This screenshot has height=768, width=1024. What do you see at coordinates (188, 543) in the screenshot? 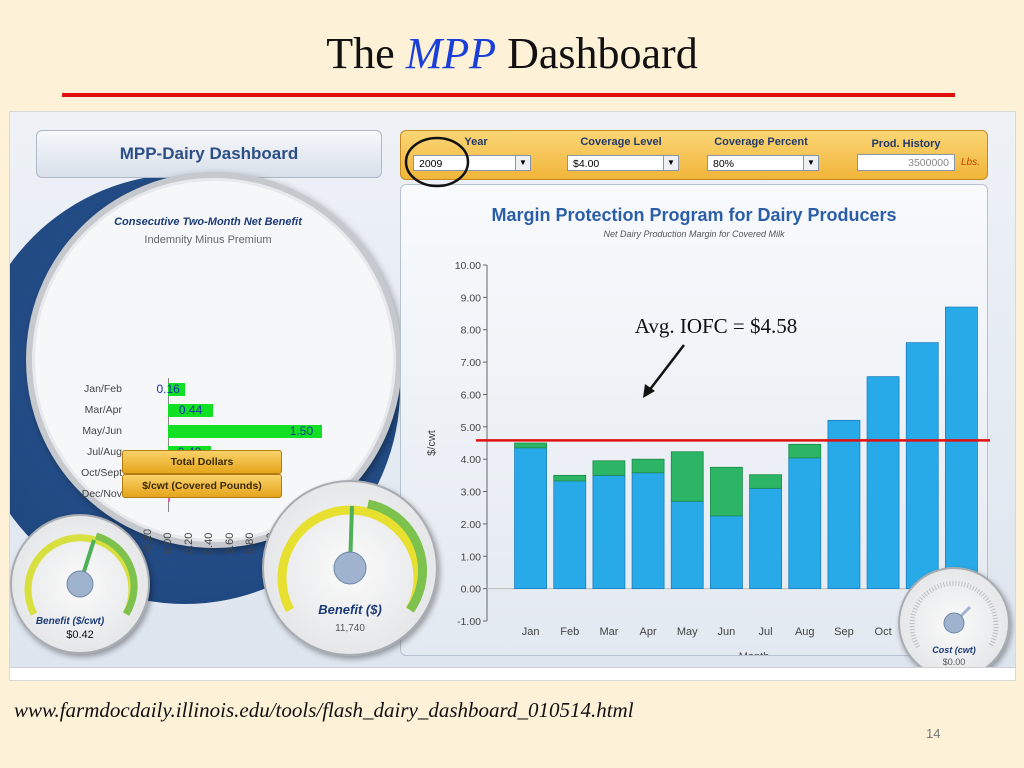
I see `net-benefit-x-tick: 0.20` at bounding box center [188, 543].